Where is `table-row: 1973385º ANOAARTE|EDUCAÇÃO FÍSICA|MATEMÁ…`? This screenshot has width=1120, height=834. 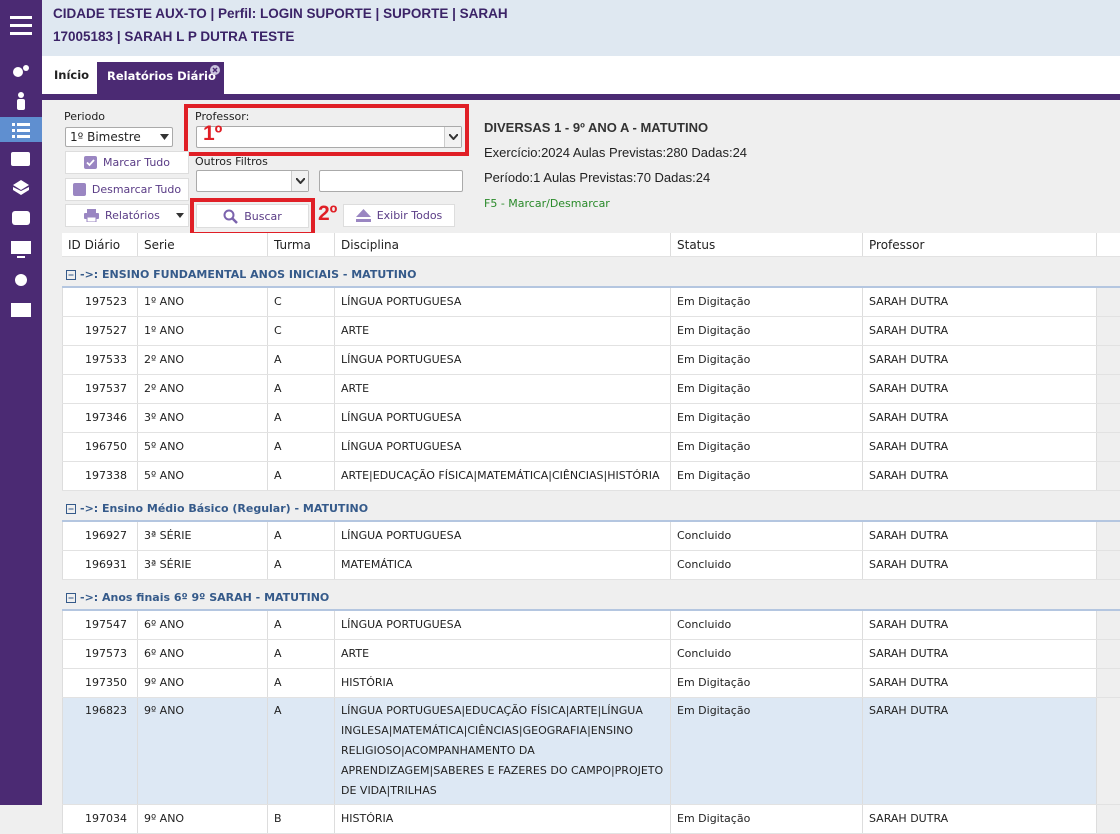
table-row: 1973385º ANOAARTE|EDUCAÇÃO FÍSICA|MATEMÁ… is located at coordinates (591, 476).